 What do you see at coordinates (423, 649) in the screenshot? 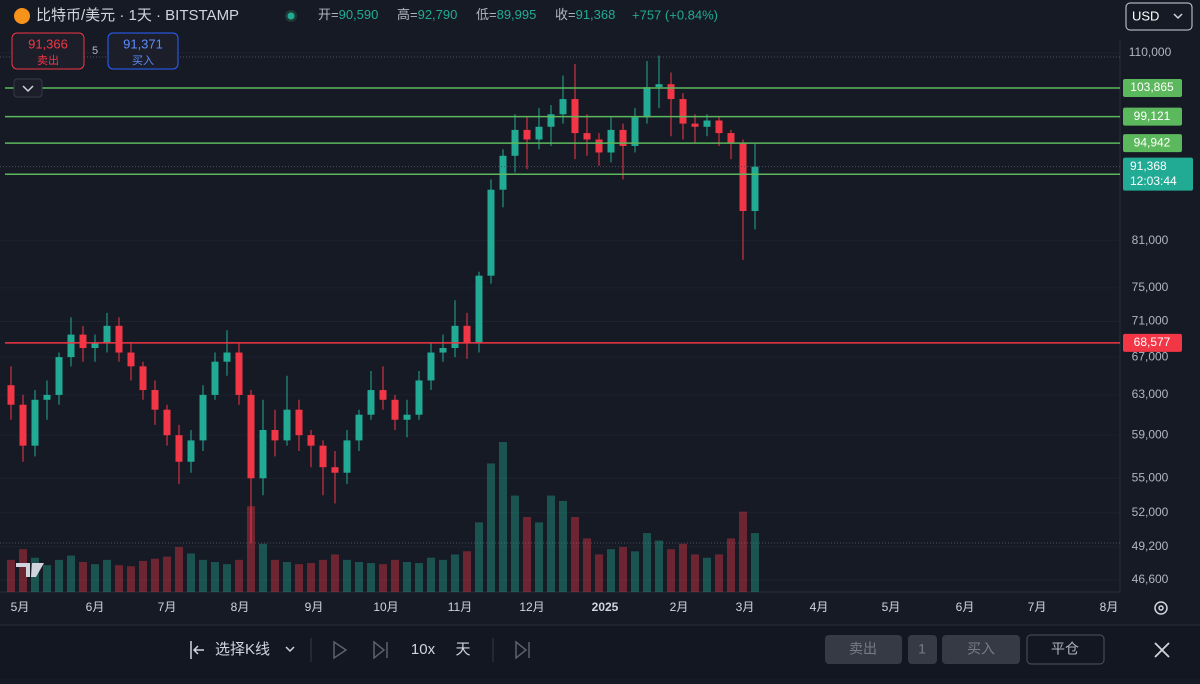
I see `speed: 10x` at bounding box center [423, 649].